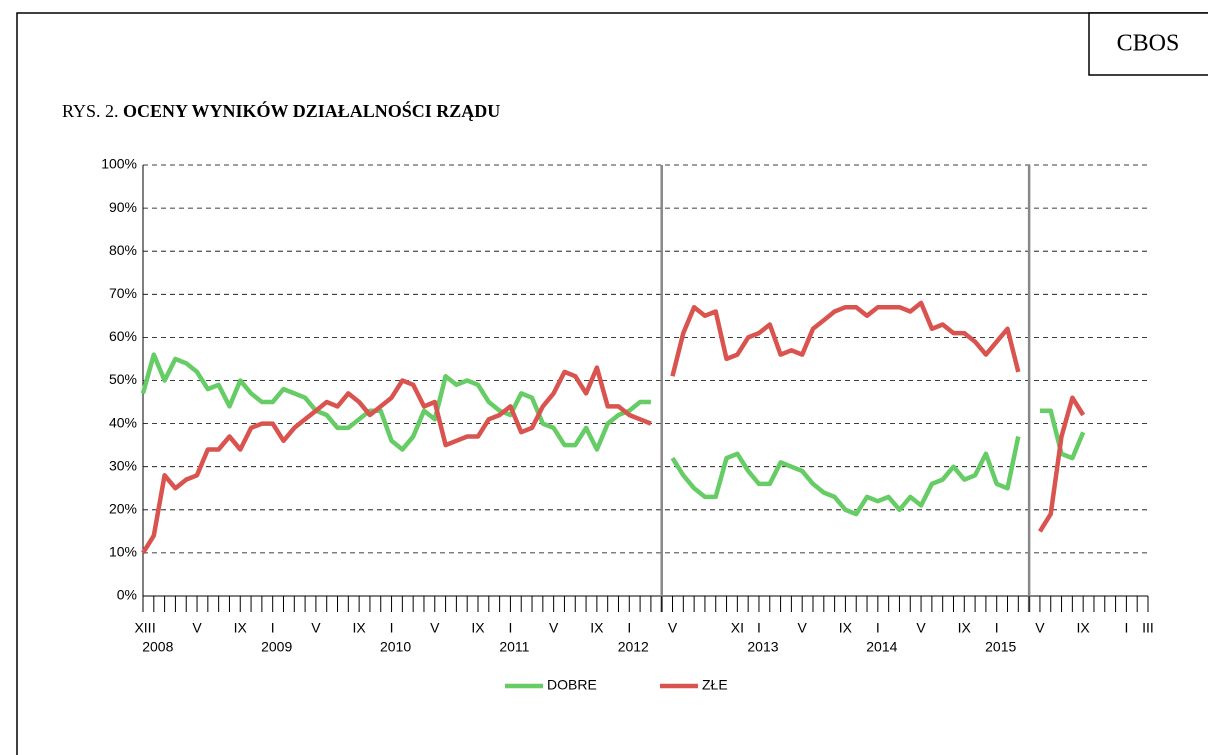 Image resolution: width=1208 pixels, height=755 pixels. What do you see at coordinates (157, 647) in the screenshot?
I see `year-label: 2008` at bounding box center [157, 647].